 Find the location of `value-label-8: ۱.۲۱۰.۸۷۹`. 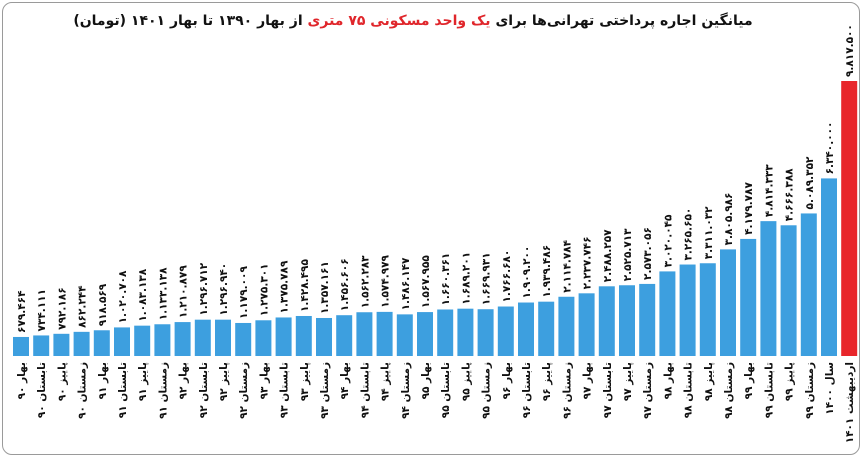

value-label-8: ۱.۲۱۰.۸۷۹ is located at coordinates (184, 291).